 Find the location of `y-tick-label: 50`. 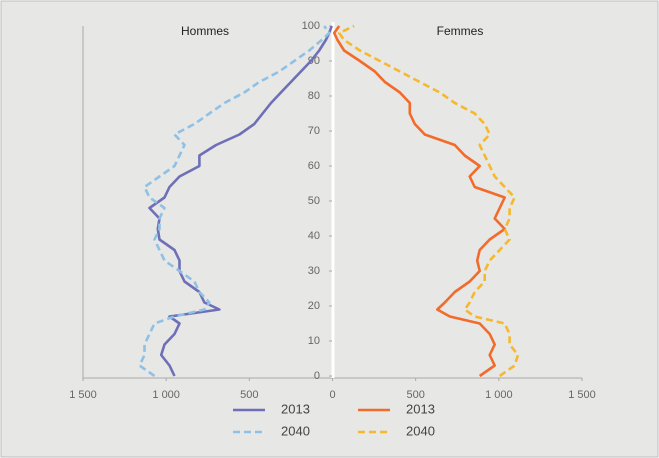

y-tick-label: 50 is located at coordinates (314, 201).